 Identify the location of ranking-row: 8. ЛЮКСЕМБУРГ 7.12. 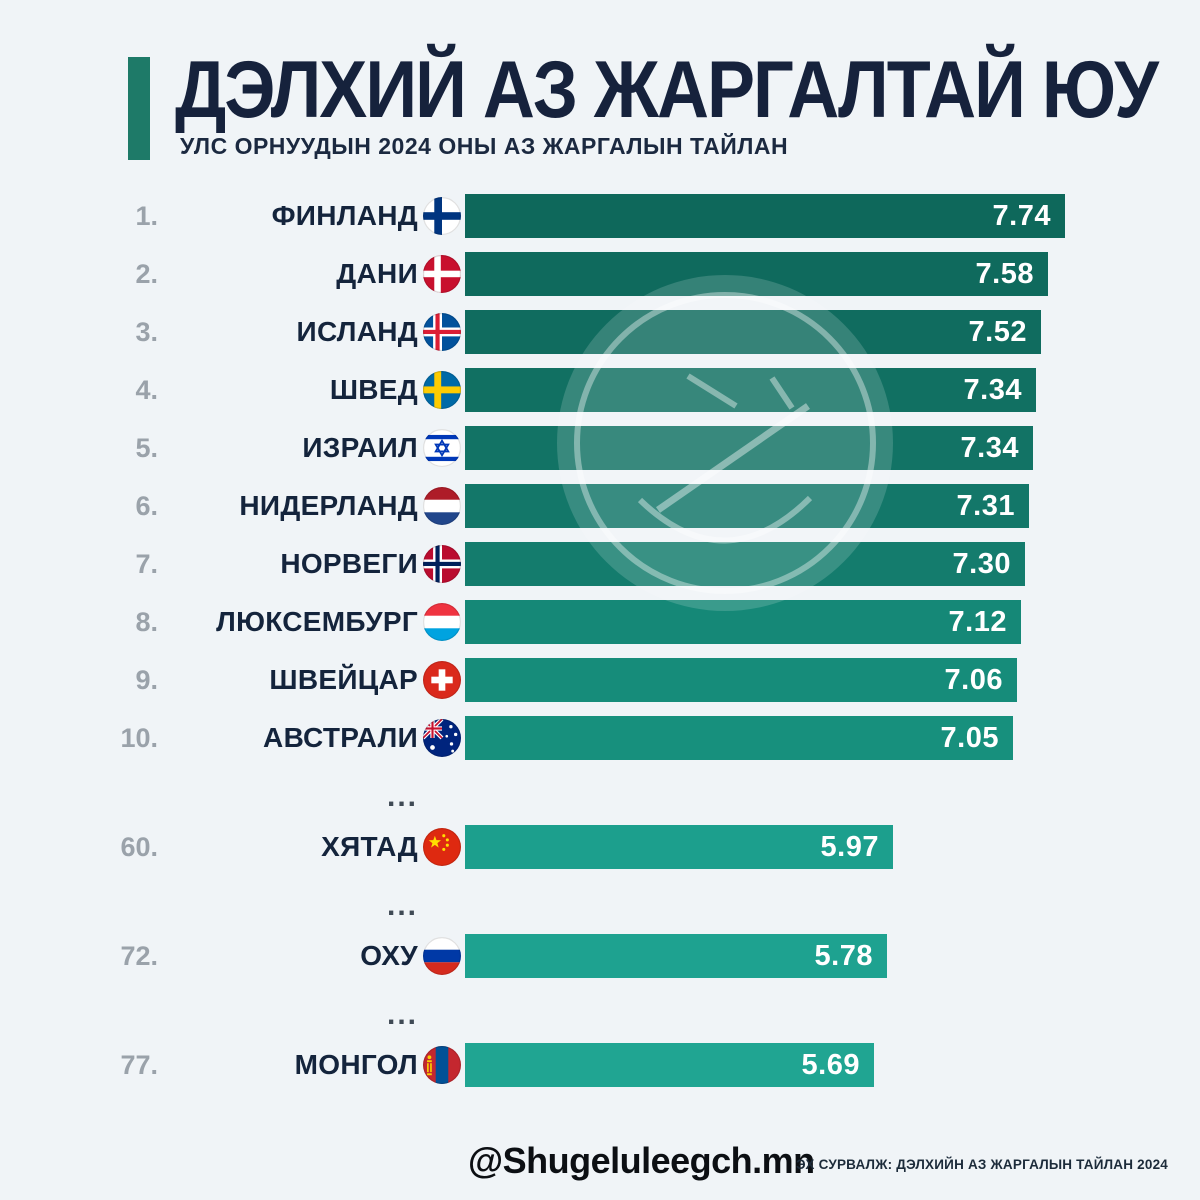
(600, 622).